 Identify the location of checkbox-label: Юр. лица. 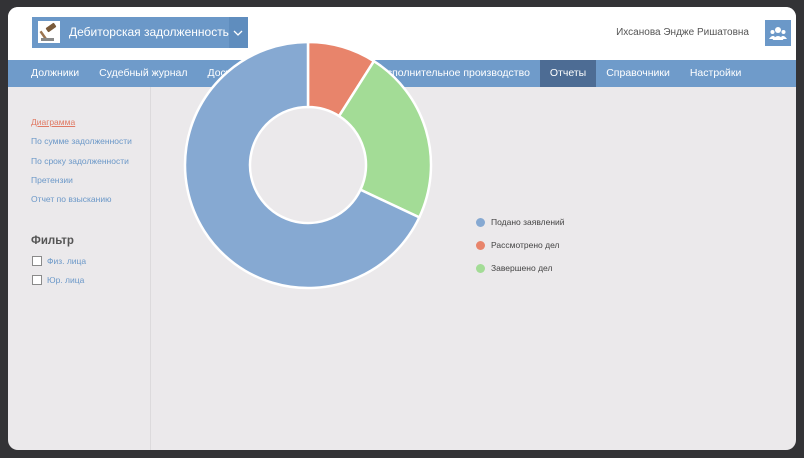
(66, 280).